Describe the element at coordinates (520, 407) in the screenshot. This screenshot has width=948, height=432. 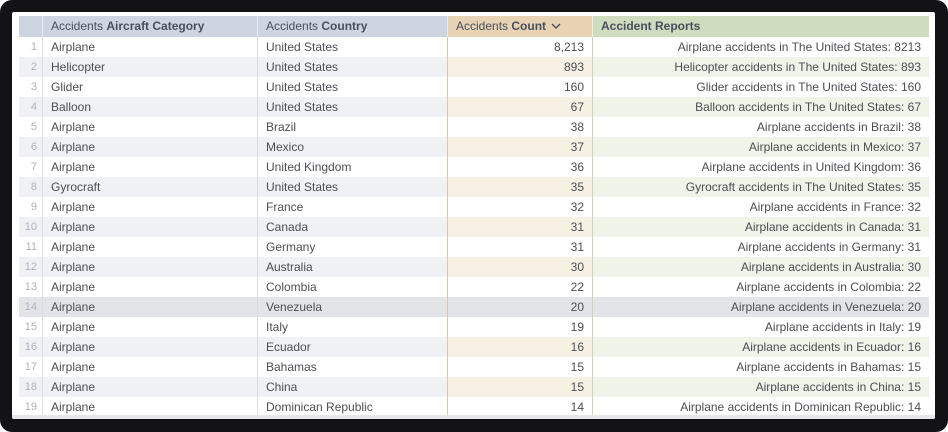
I see `count-cell: 14` at that location.